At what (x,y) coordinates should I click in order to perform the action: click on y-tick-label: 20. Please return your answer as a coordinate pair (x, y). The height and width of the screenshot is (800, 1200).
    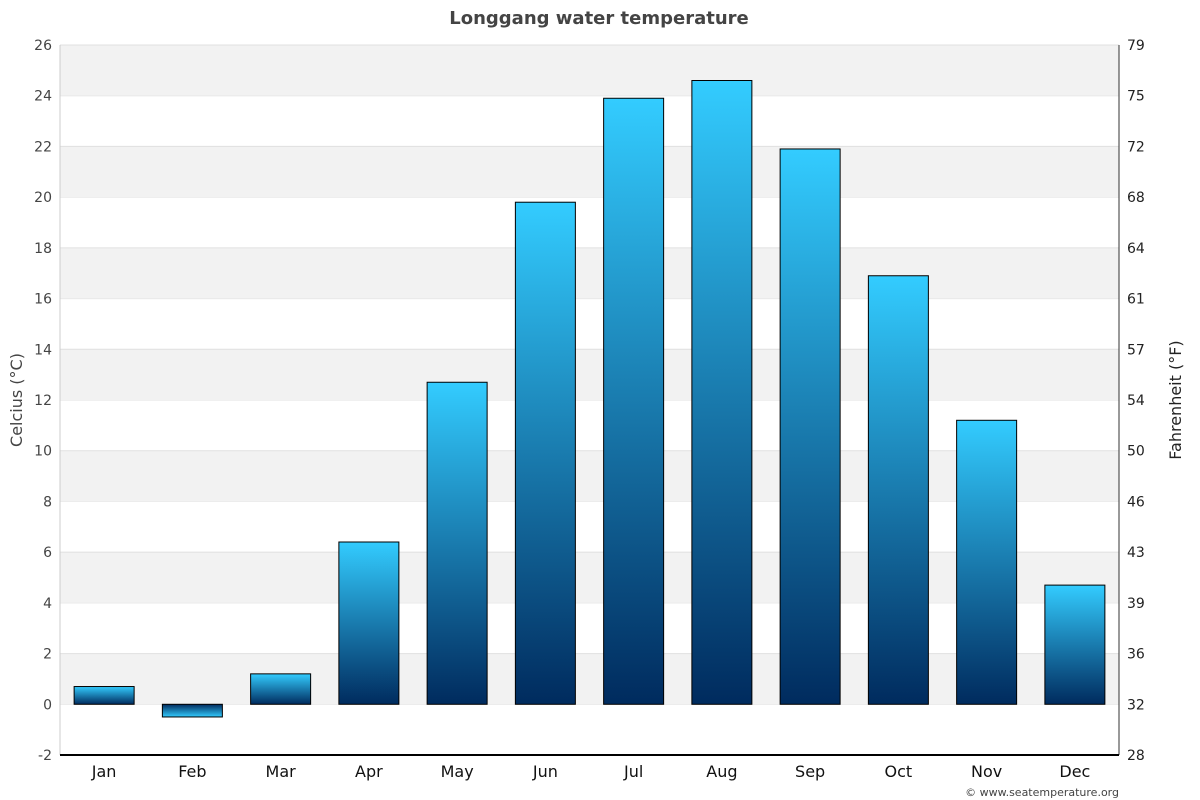
    Looking at the image, I should click on (43, 198).